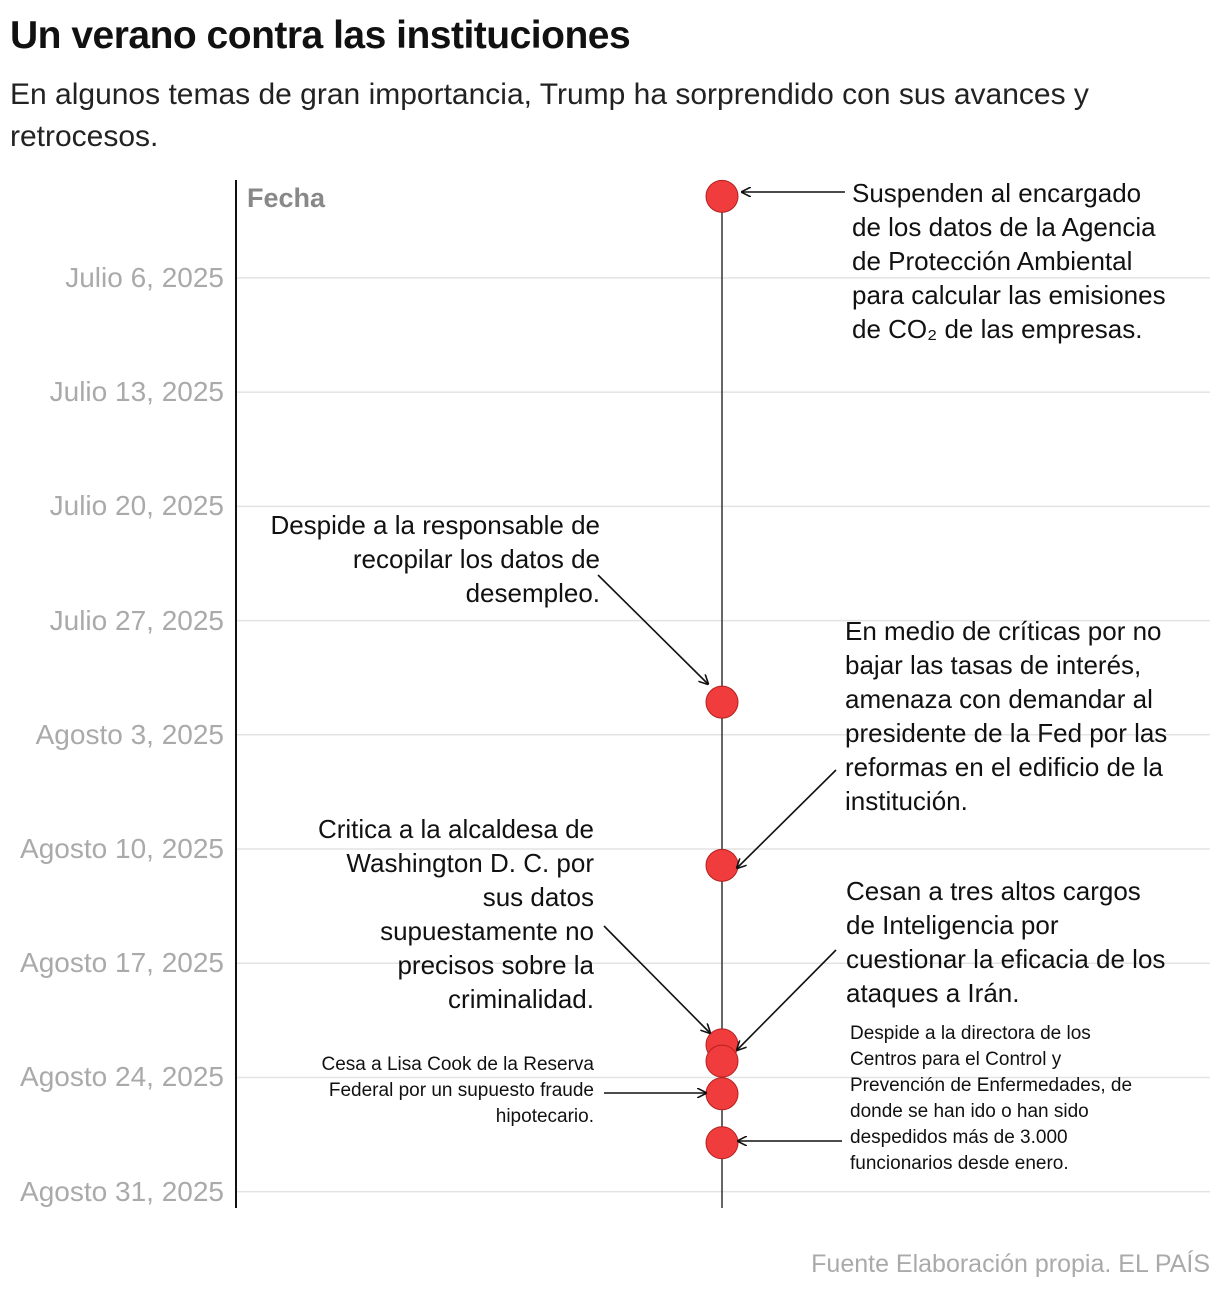 The width and height of the screenshot is (1220, 1296). What do you see at coordinates (320, 35) in the screenshot?
I see `chart-title: Un verano contra las instituciones` at bounding box center [320, 35].